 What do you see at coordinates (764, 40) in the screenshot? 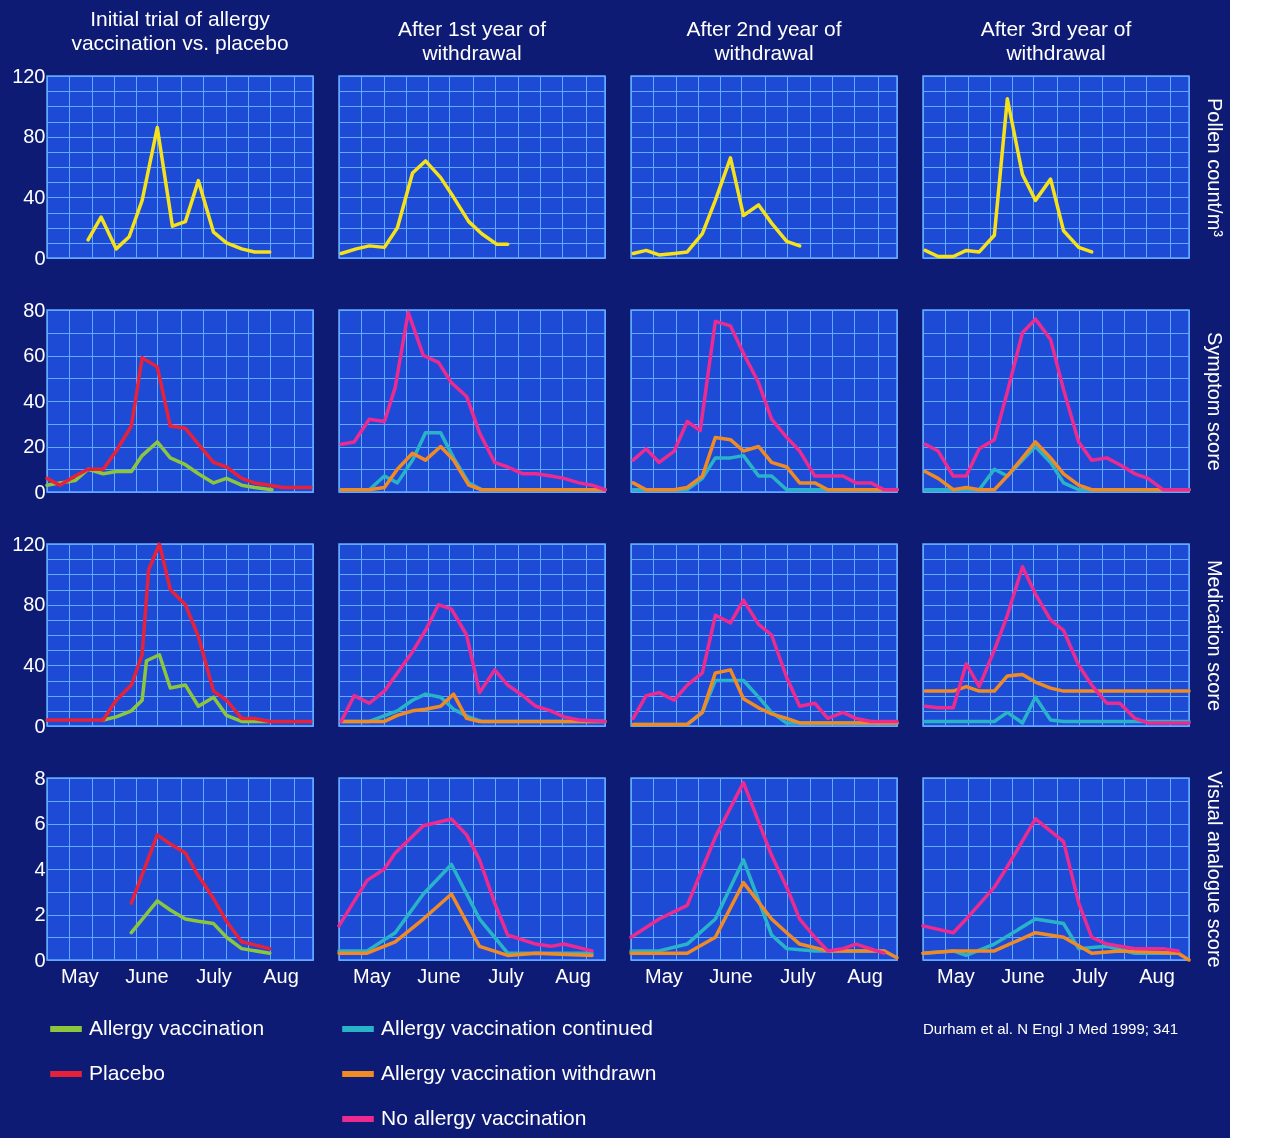
I see `chart-title: After 2nd year of withdrawal` at bounding box center [764, 40].